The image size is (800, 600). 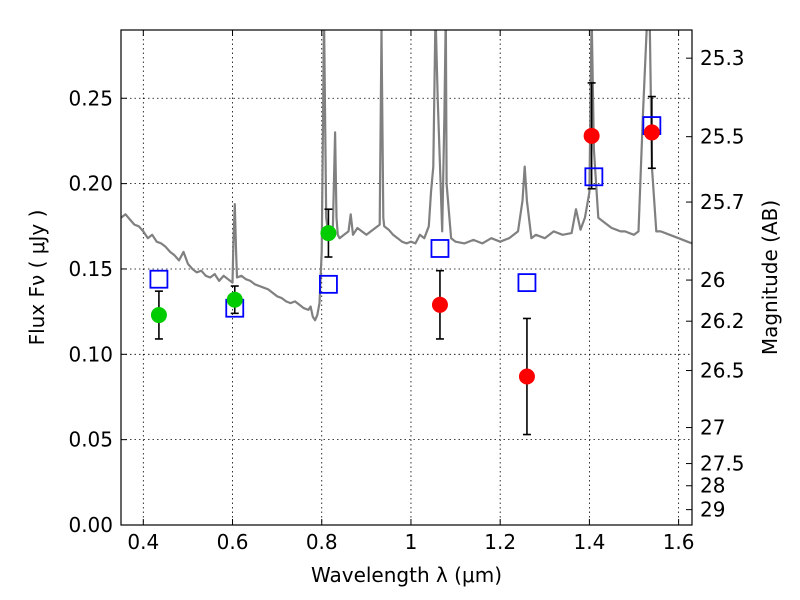 I want to click on right-tick-label: 26.5, so click(x=722, y=371).